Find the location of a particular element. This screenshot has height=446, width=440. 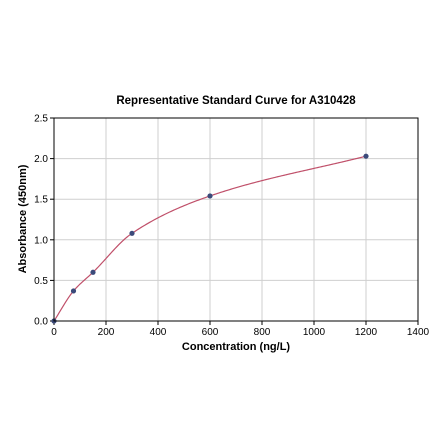

y-axis-label: Absorbance (450nm) is located at coordinates (23, 218).